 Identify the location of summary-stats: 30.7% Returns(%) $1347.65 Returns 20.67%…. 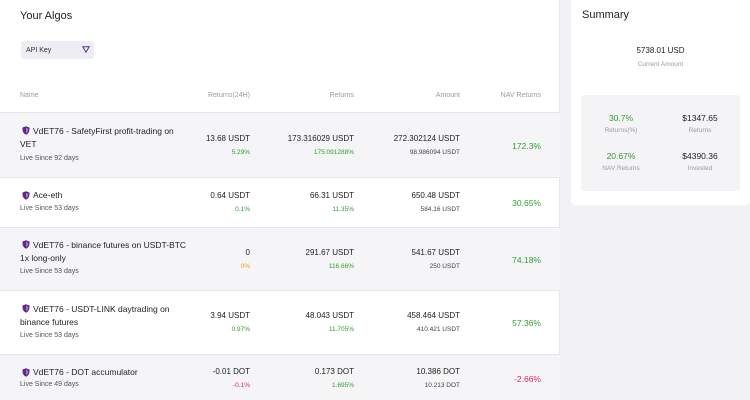
(660, 143).